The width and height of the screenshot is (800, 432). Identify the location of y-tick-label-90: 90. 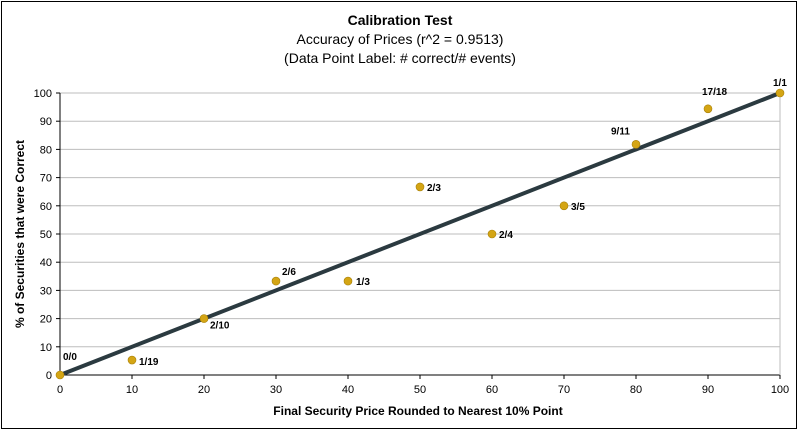
(46, 122).